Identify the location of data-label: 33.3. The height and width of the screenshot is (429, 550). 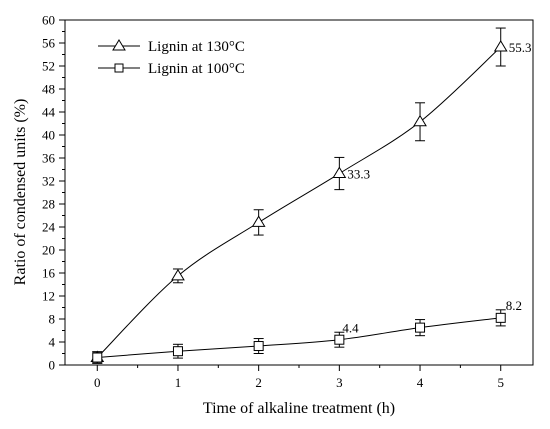
(358, 174).